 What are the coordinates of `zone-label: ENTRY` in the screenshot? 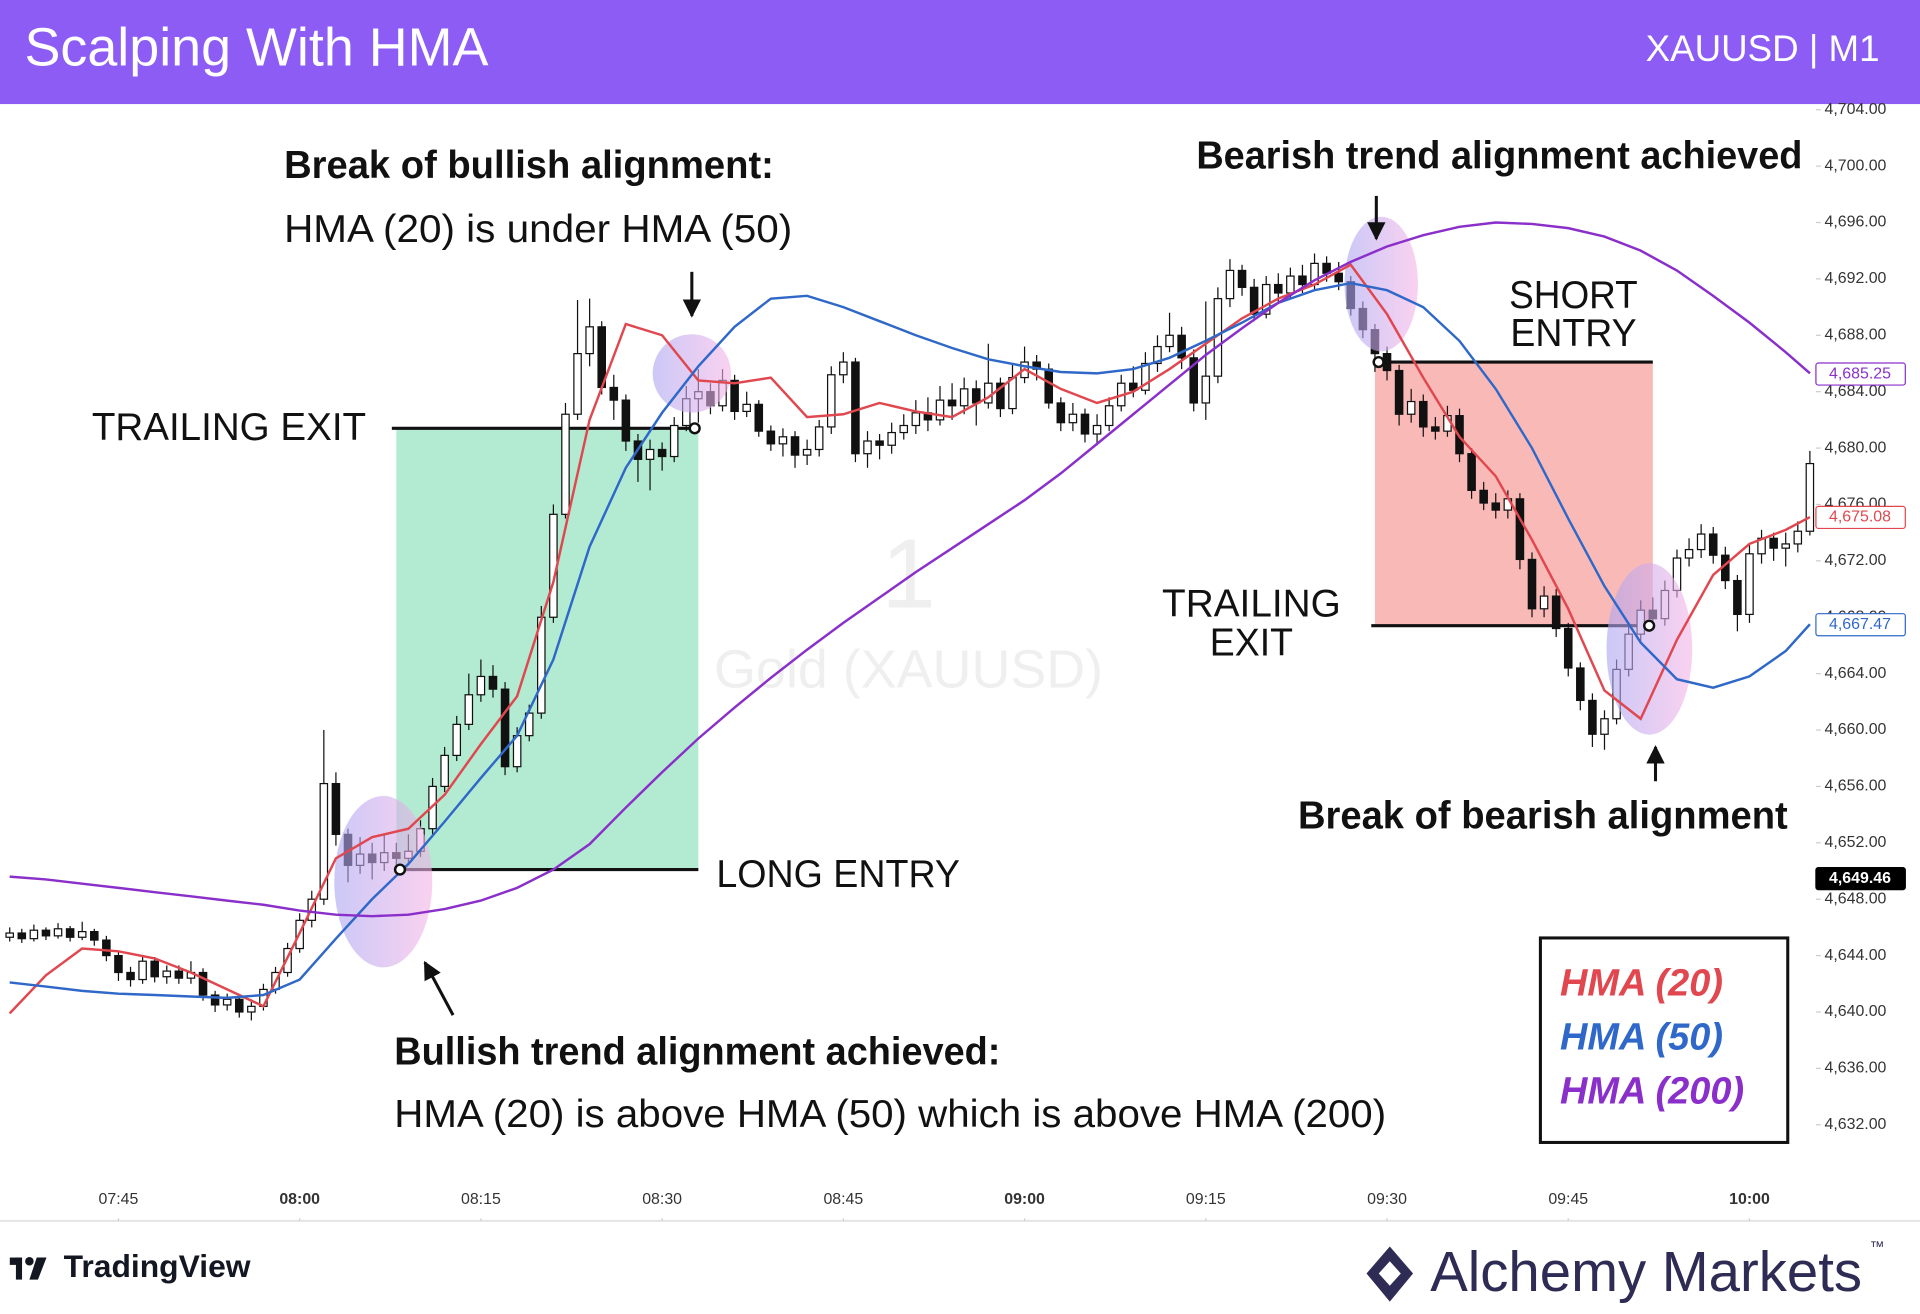 It's located at (1573, 333).